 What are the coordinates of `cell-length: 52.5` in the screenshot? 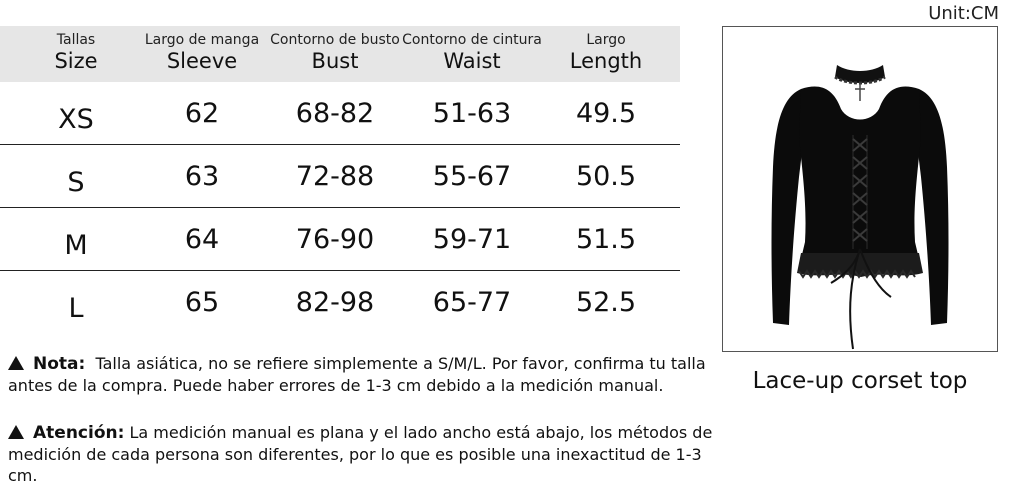 It's located at (606, 302).